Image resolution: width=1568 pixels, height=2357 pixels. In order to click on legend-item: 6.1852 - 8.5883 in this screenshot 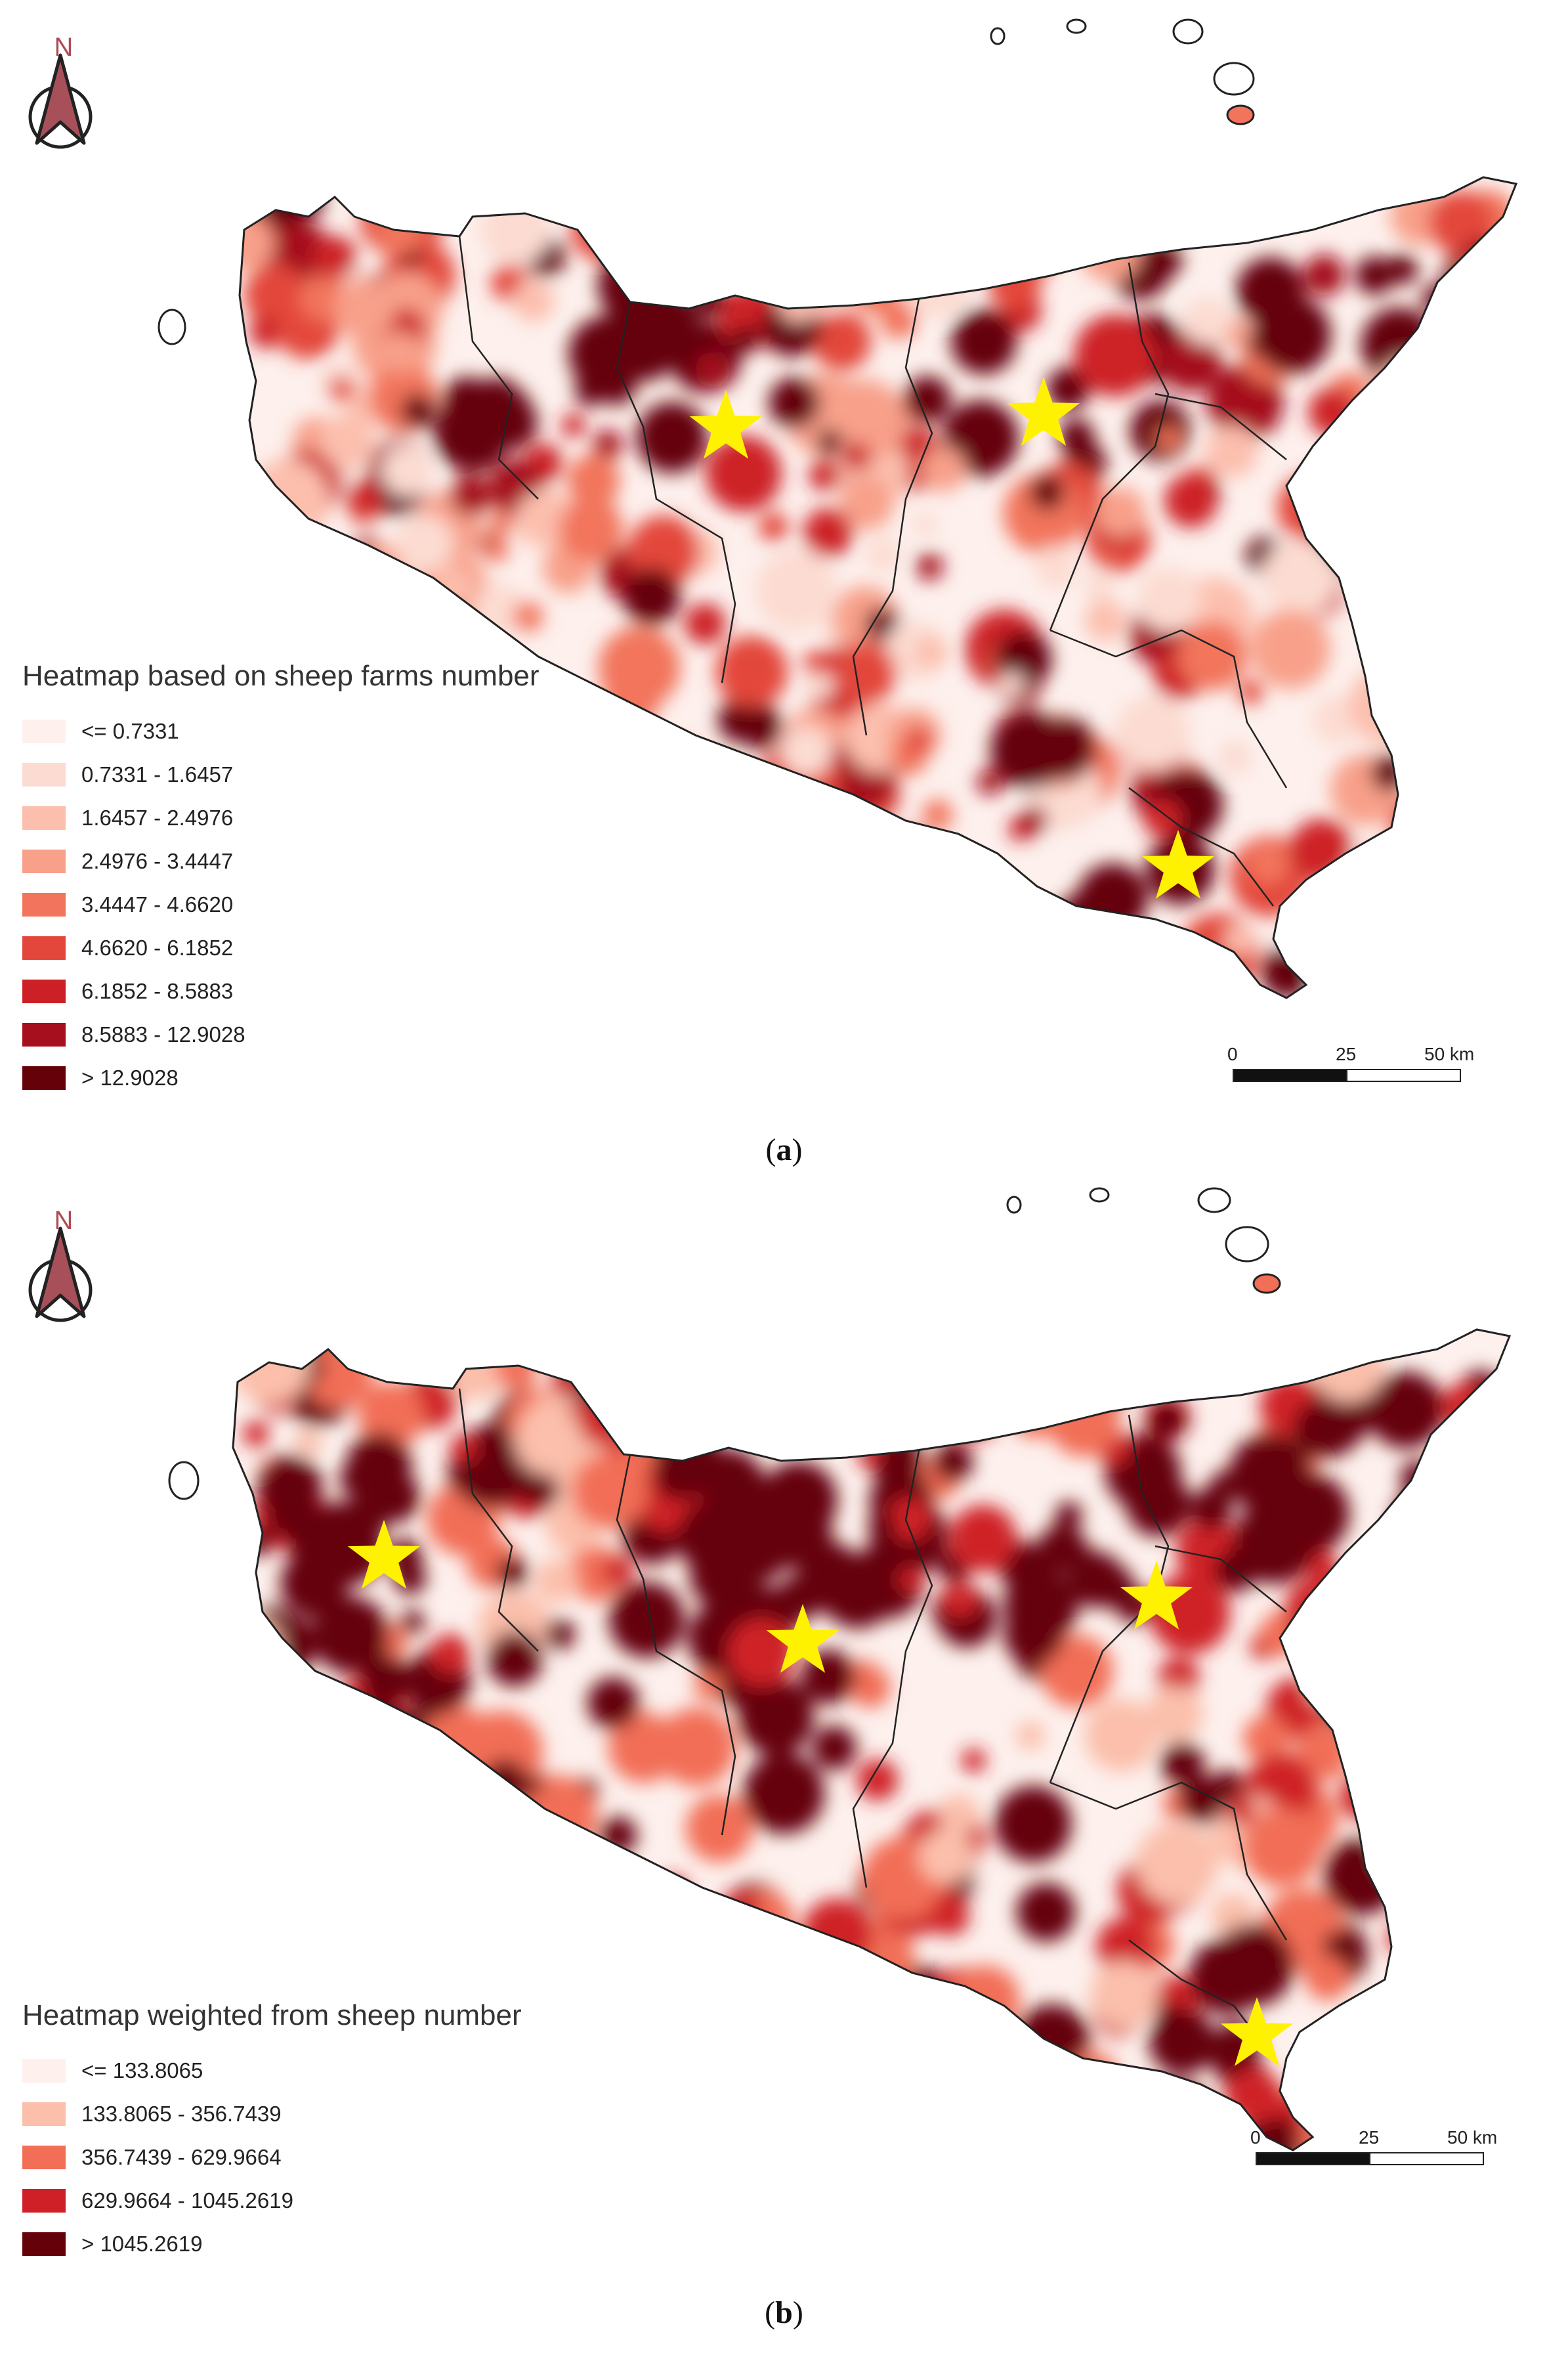, I will do `click(281, 991)`.